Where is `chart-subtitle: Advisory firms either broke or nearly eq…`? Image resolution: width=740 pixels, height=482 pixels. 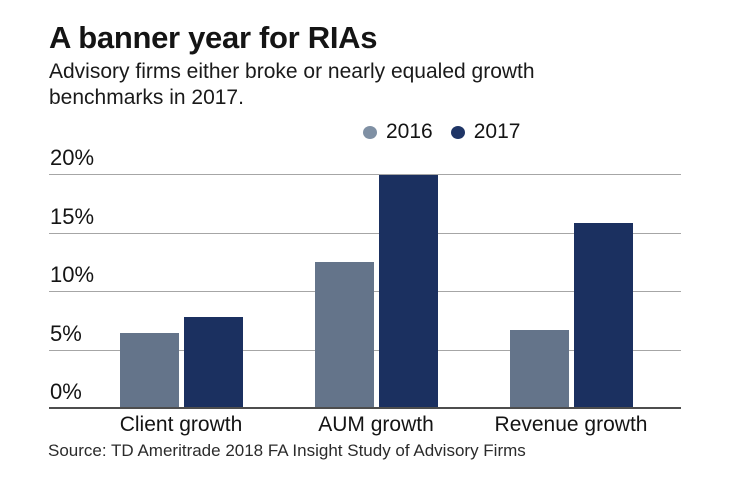 chart-subtitle: Advisory firms either broke or nearly eq… is located at coordinates (292, 84).